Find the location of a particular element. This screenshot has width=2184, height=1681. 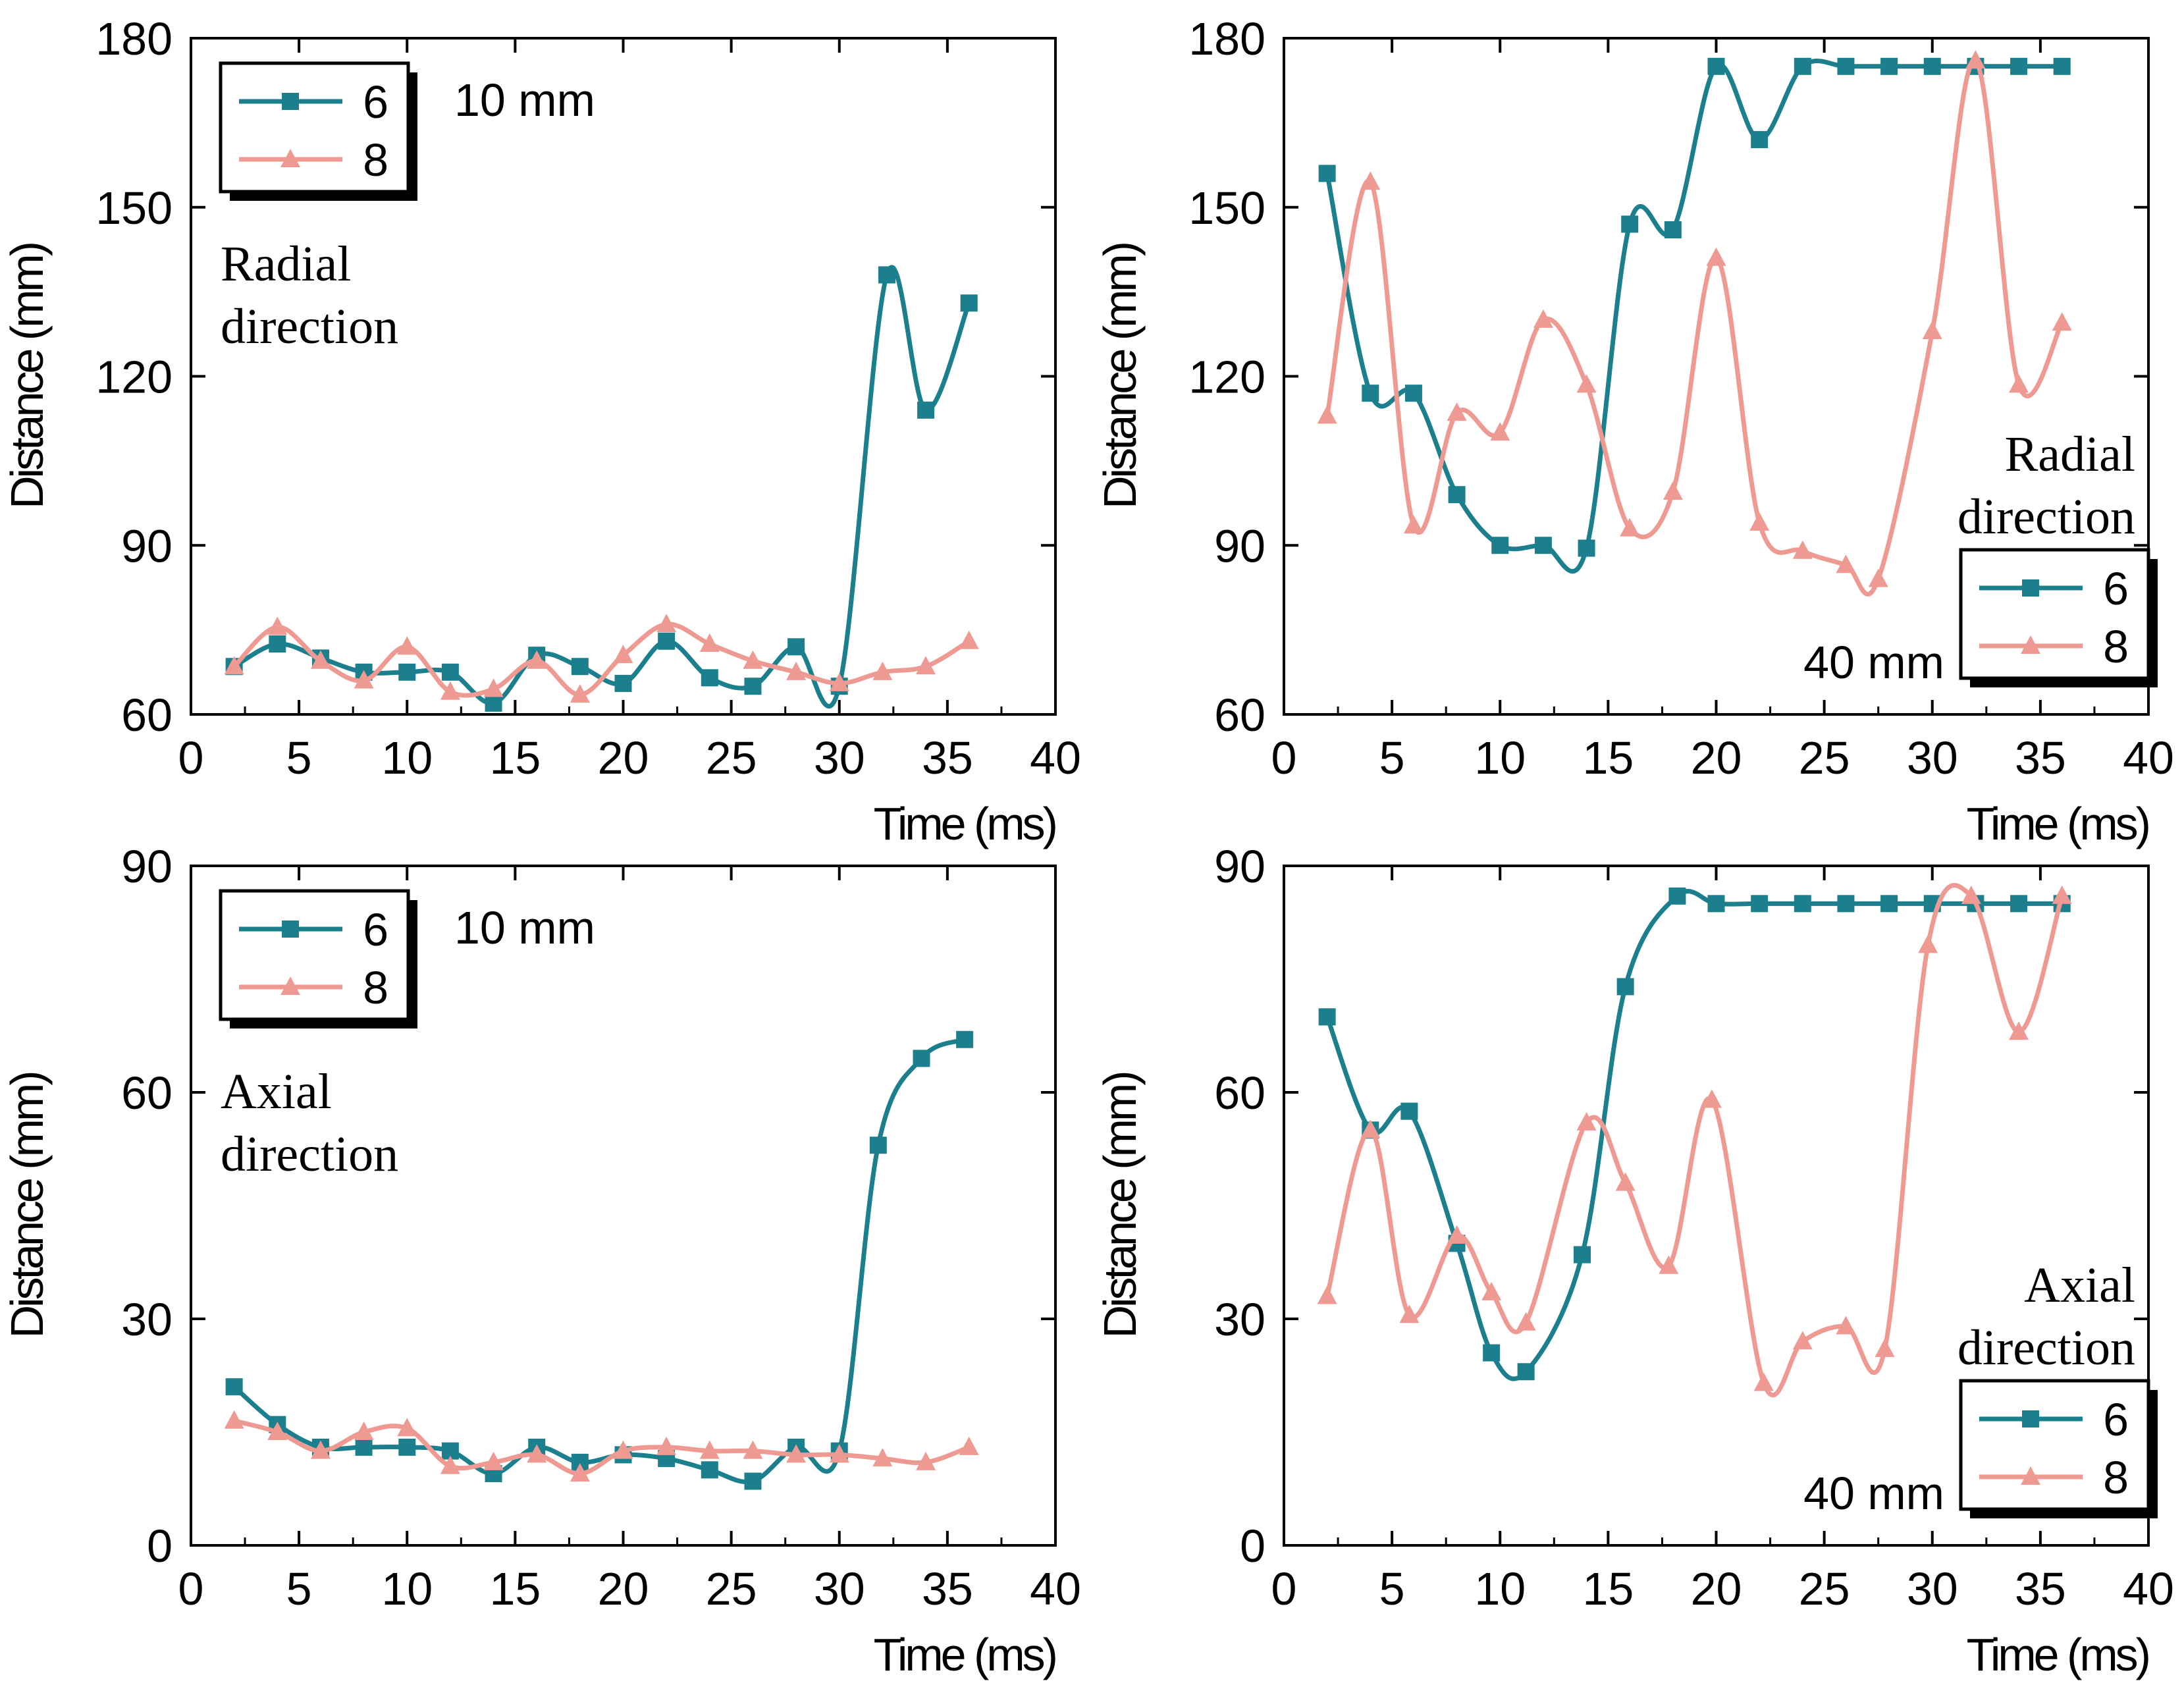

x-tick-label: 40 is located at coordinates (1055, 758).